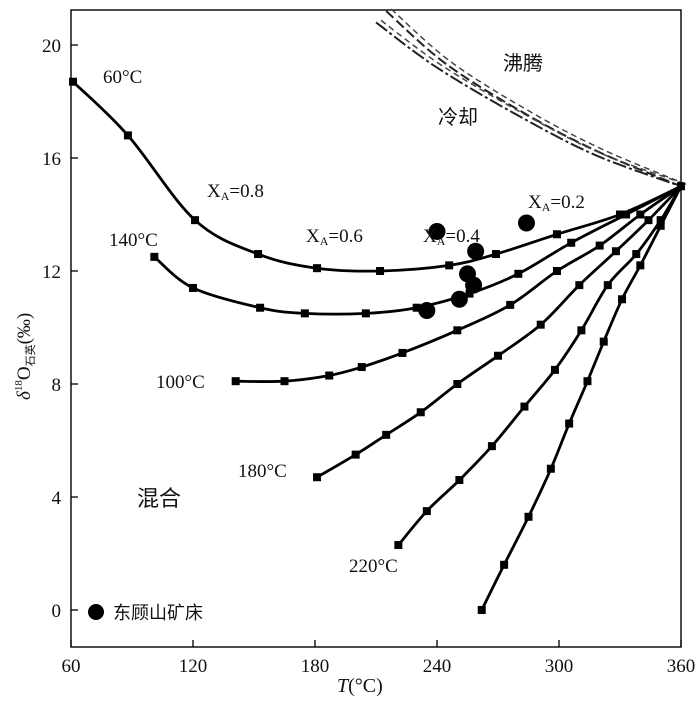  Describe the element at coordinates (528, 104) in the screenshot. I see `process-curve-cooling` at that location.